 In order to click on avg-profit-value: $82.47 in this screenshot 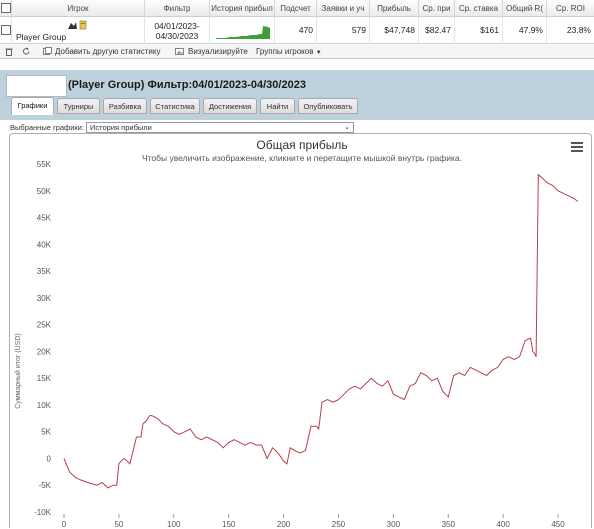, I will do `click(437, 30)`.